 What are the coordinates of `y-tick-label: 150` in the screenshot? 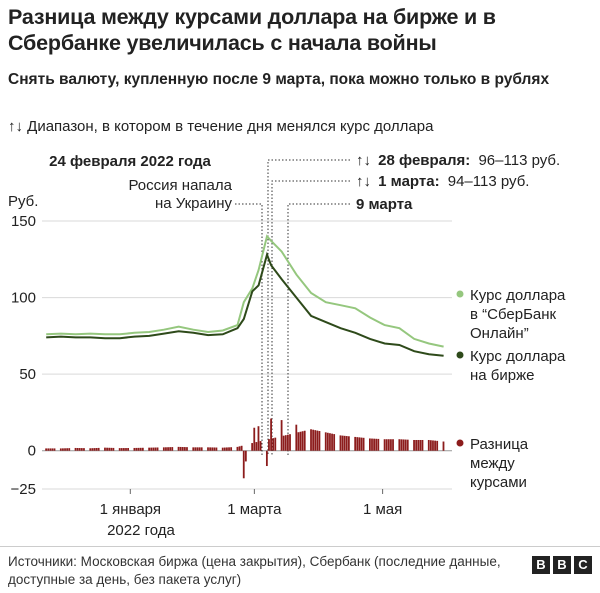 It's located at (23, 221).